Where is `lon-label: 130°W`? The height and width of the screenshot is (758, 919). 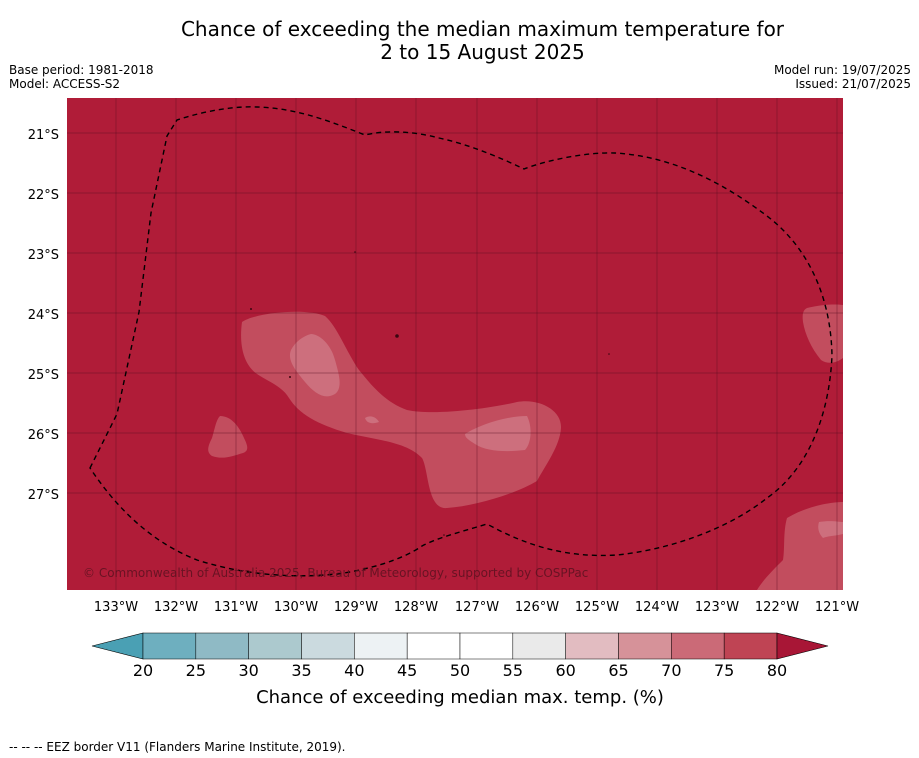 lon-label: 130°W is located at coordinates (296, 607).